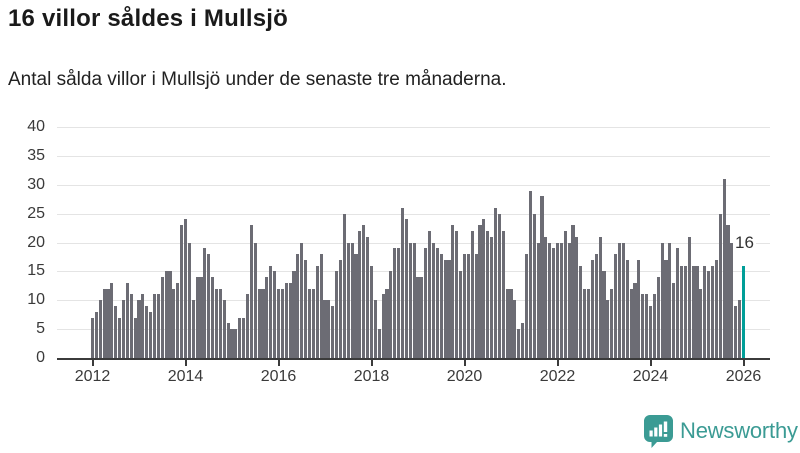 The height and width of the screenshot is (453, 800). What do you see at coordinates (464, 363) in the screenshot?
I see `x-axis-tick-2020` at bounding box center [464, 363].